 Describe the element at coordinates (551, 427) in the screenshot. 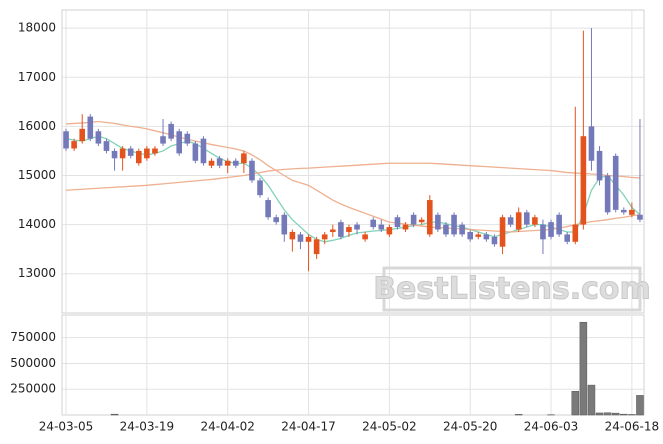

I see `x-tick-label: 24-06-03` at that location.